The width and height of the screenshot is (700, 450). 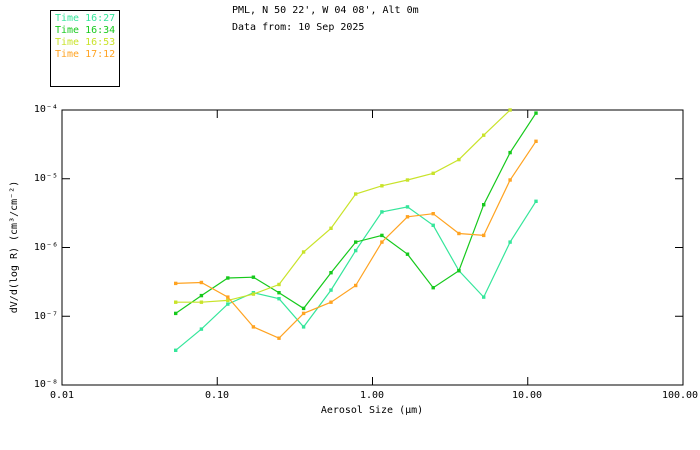 I want to click on station-title: PML, N 50 22', W 04 08', Alt 0m, so click(x=325, y=10).